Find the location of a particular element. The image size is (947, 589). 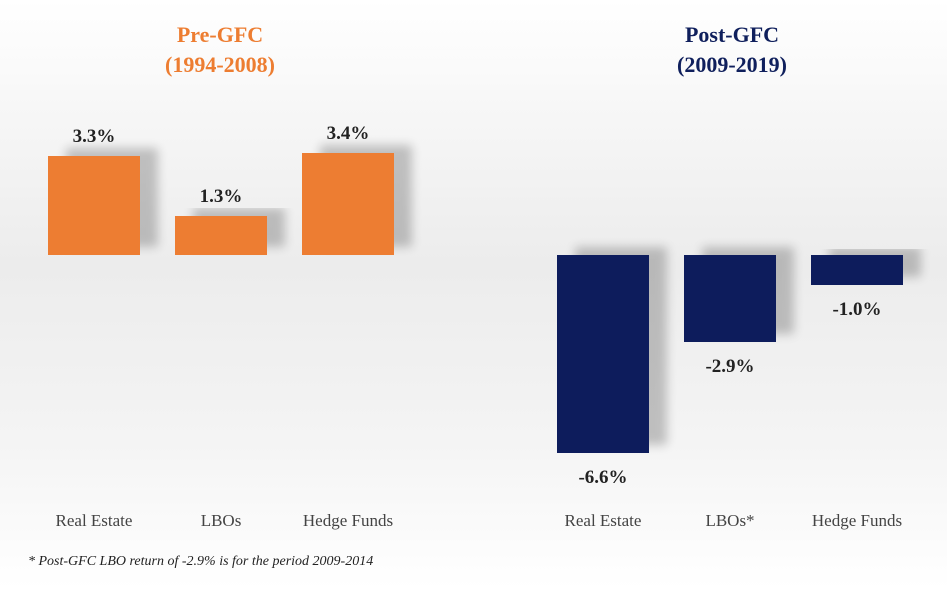

pre-gfc-title: Pre-GFC (1994-2008) is located at coordinates (220, 50).